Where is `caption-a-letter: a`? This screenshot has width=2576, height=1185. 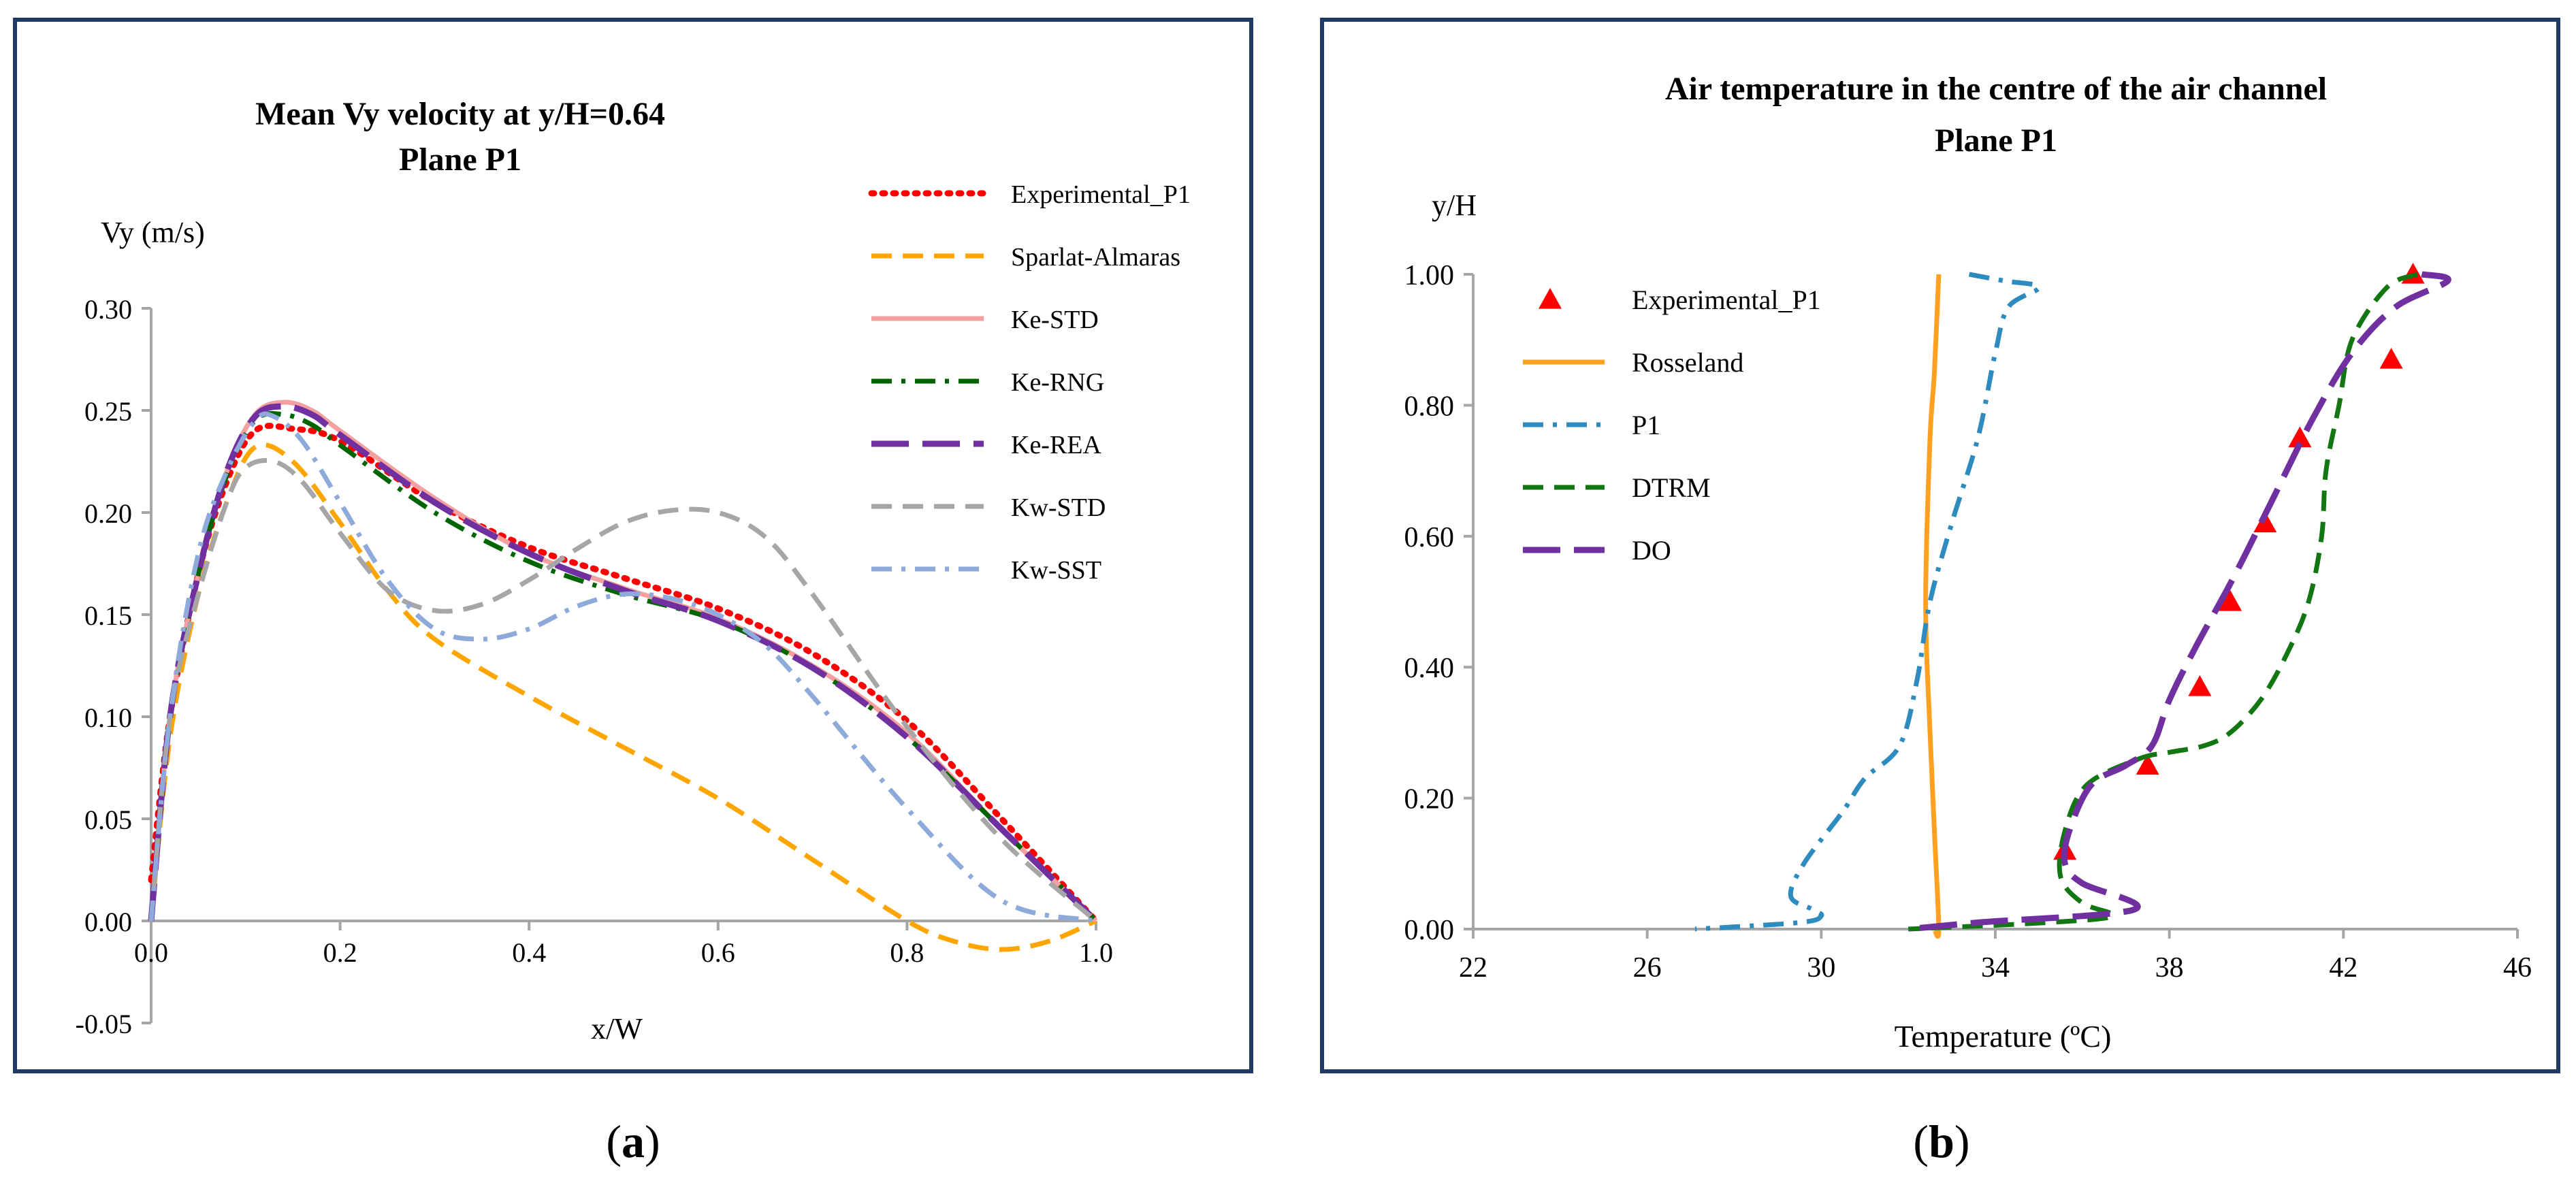
caption-a-letter: a is located at coordinates (633, 1141).